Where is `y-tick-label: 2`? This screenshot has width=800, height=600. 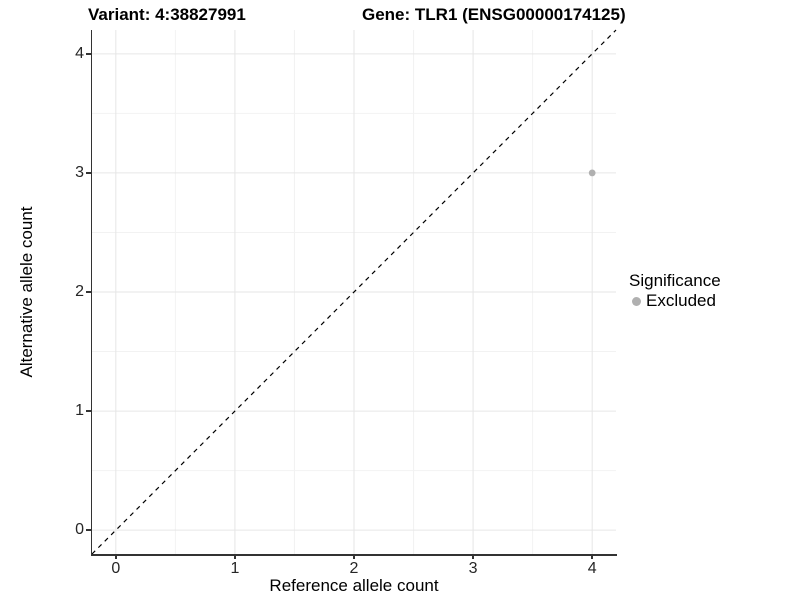 y-tick-label: 2 is located at coordinates (79, 291).